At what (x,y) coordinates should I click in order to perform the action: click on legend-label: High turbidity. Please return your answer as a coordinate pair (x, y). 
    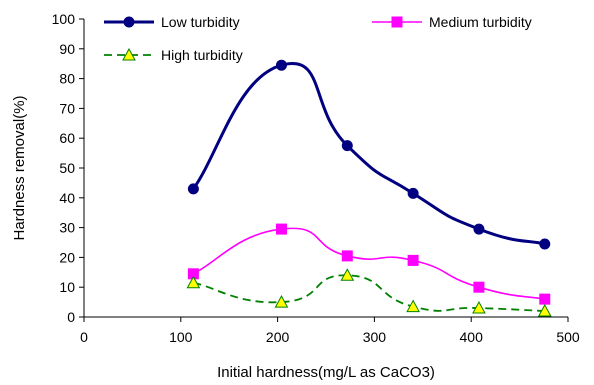
    Looking at the image, I should click on (202, 55).